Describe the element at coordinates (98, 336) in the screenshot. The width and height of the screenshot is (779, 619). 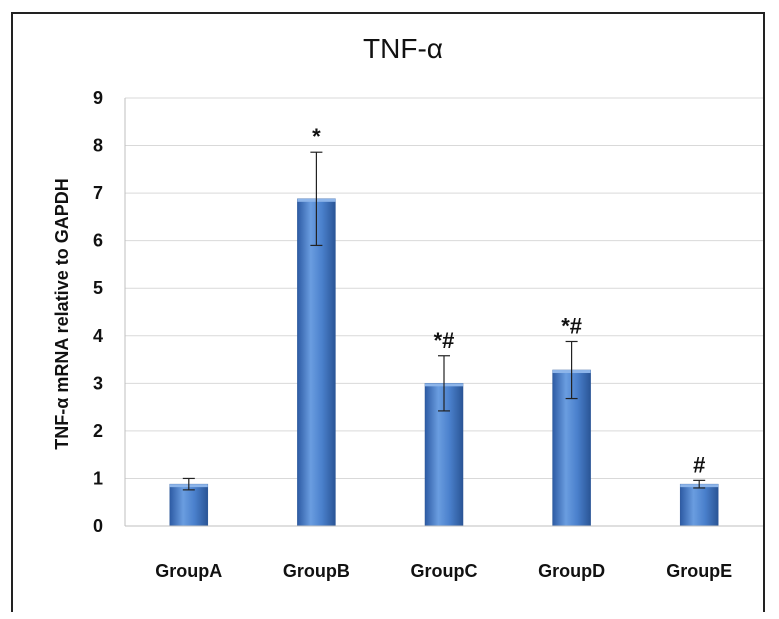
I see `y-tick-label: 4` at that location.